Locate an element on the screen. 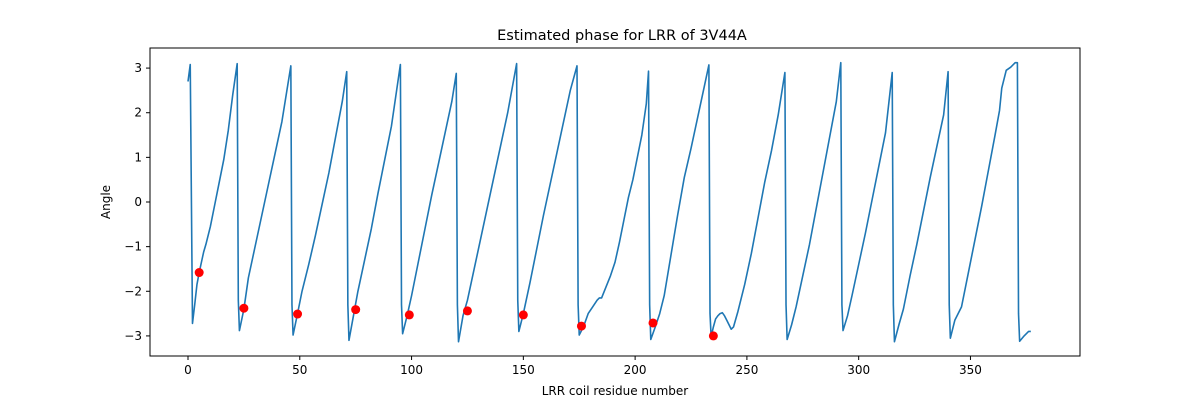  x-tick-label: 0 is located at coordinates (188, 370).